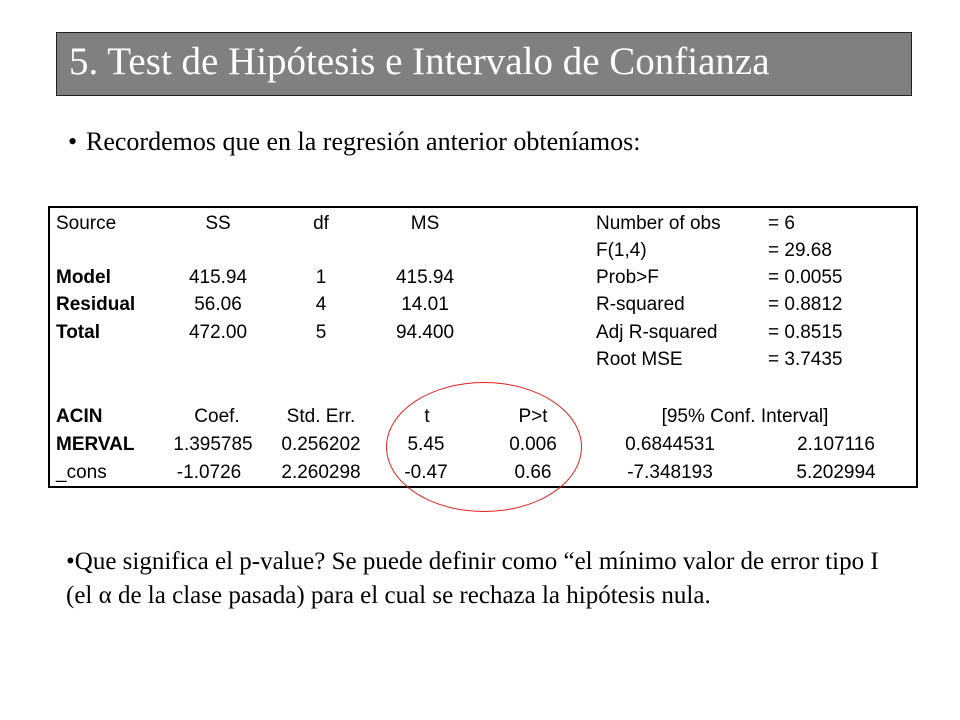 The width and height of the screenshot is (960, 720). I want to click on stat-label: Number of obs, so click(658, 223).